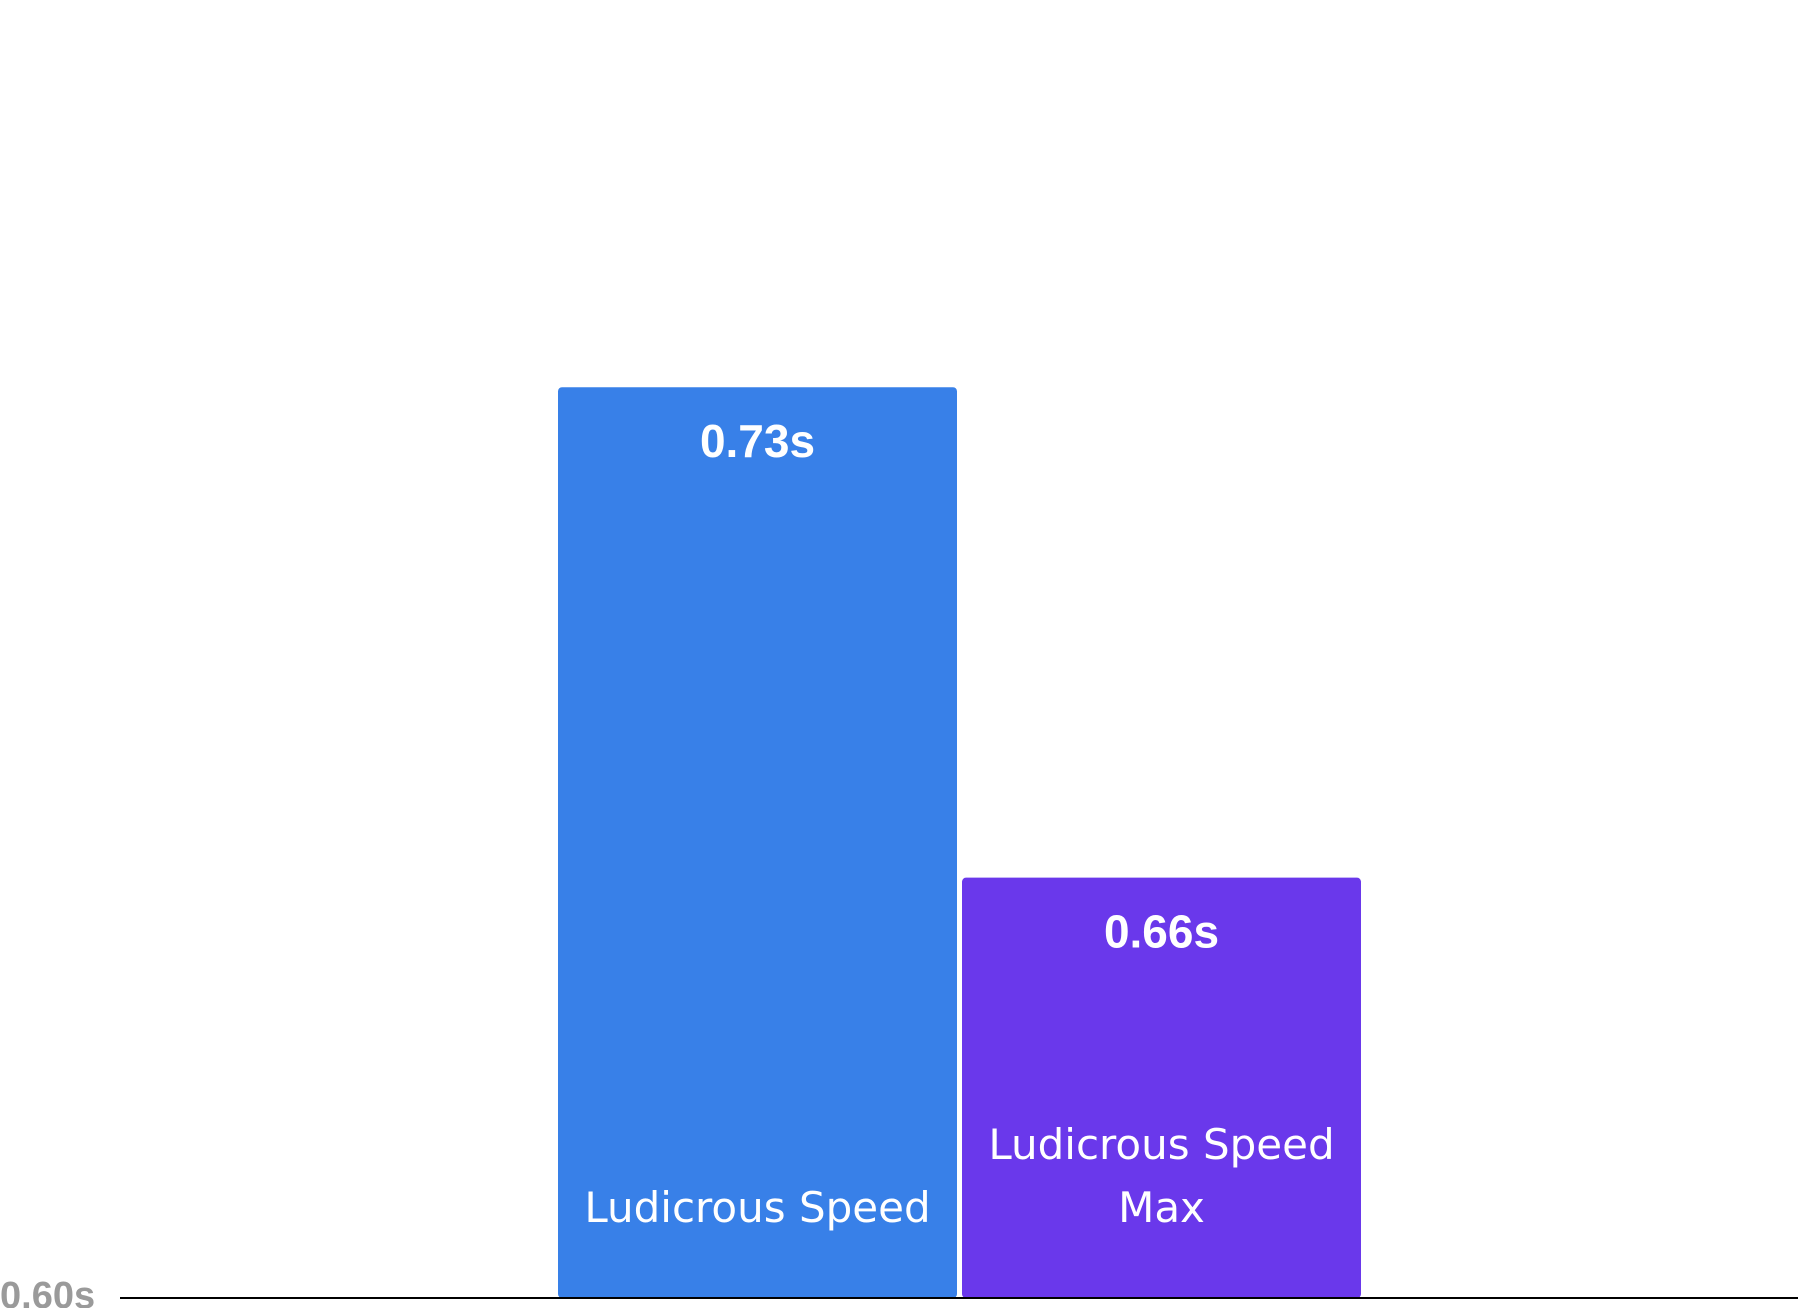 The height and width of the screenshot is (1308, 1798). Describe the element at coordinates (757, 441) in the screenshot. I see `bar-value-label: 0.73s` at that location.